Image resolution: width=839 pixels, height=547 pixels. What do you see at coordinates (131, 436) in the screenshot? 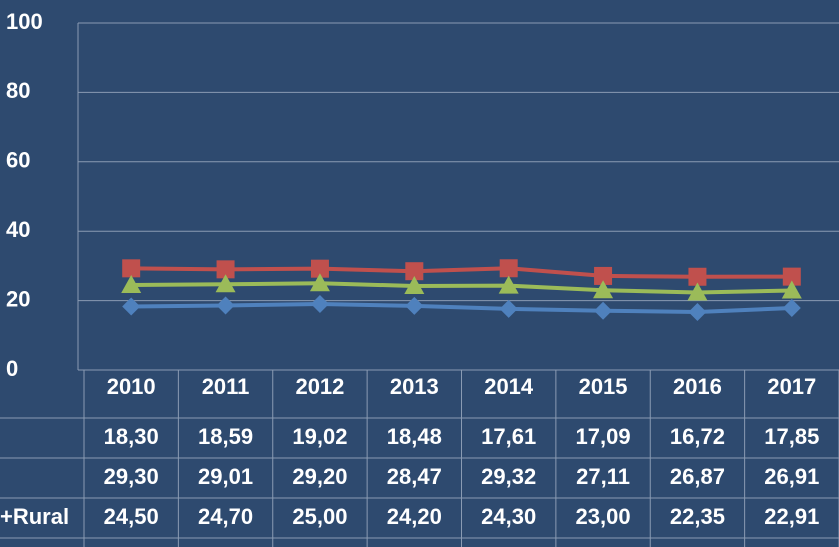
I see `table-value: 18,30` at bounding box center [131, 436].